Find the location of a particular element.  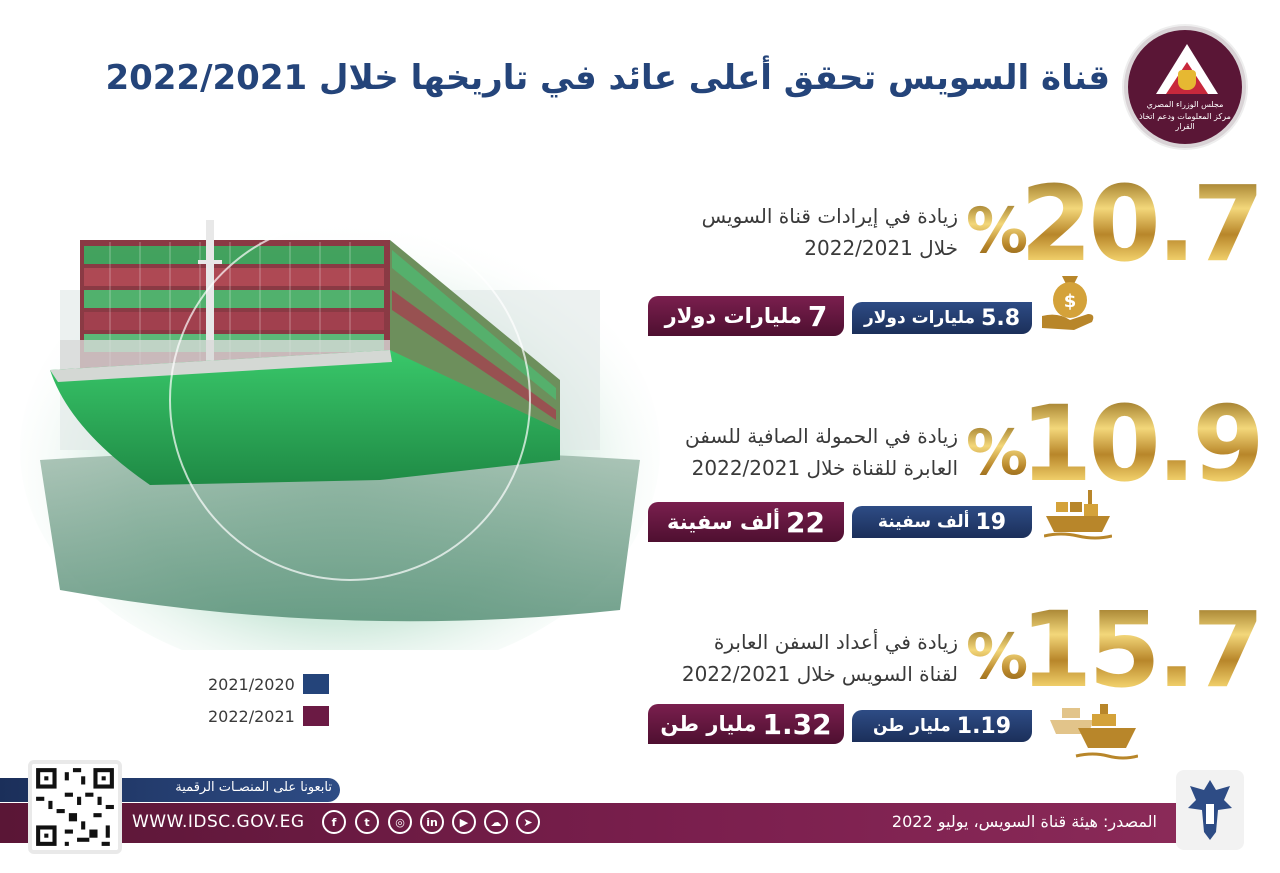

stat-3-previous-box: 1.19 مليار طن is located at coordinates (942, 726).